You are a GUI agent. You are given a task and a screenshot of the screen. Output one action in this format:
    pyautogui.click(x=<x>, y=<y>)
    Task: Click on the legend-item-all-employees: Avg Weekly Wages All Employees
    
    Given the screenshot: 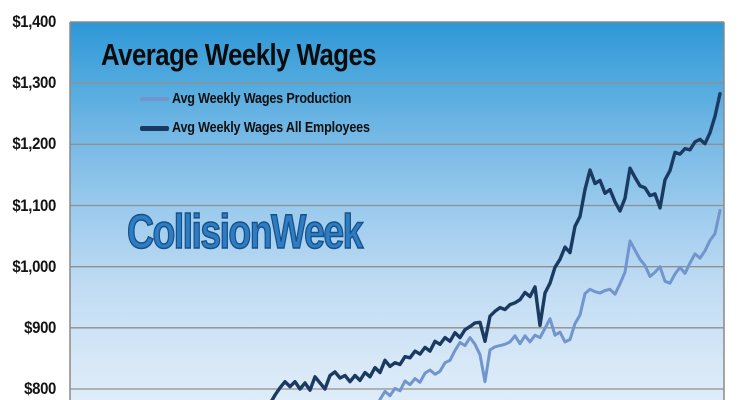 What is the action you would take?
    pyautogui.click(x=269, y=128)
    